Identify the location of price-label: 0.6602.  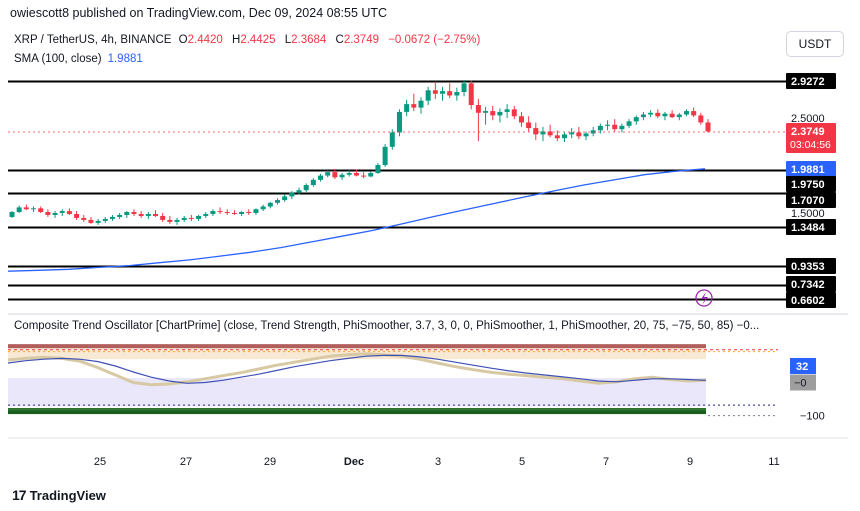
(808, 301).